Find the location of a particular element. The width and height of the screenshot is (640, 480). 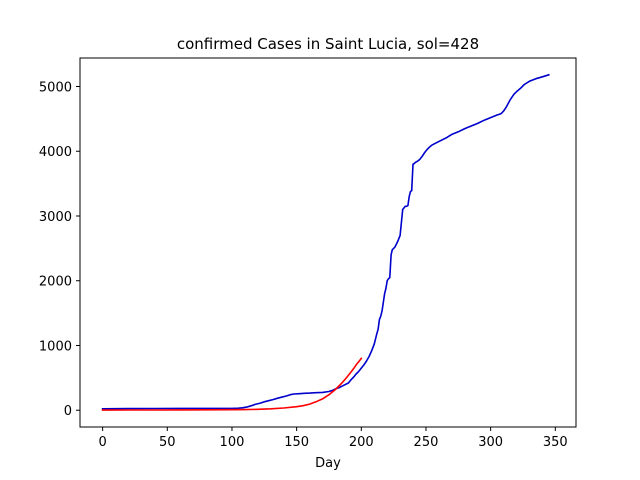

y-tick-label: 2000 is located at coordinates (55, 282).